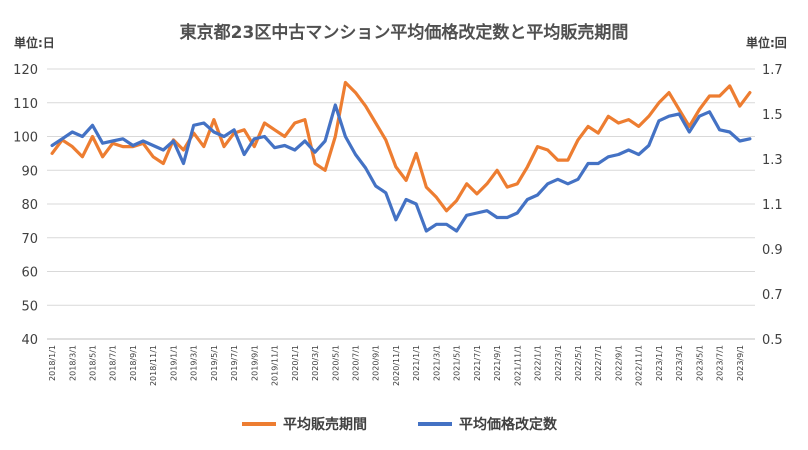 The image size is (808, 450). I want to click on x-tick-label: 2020/11/1, so click(396, 365).